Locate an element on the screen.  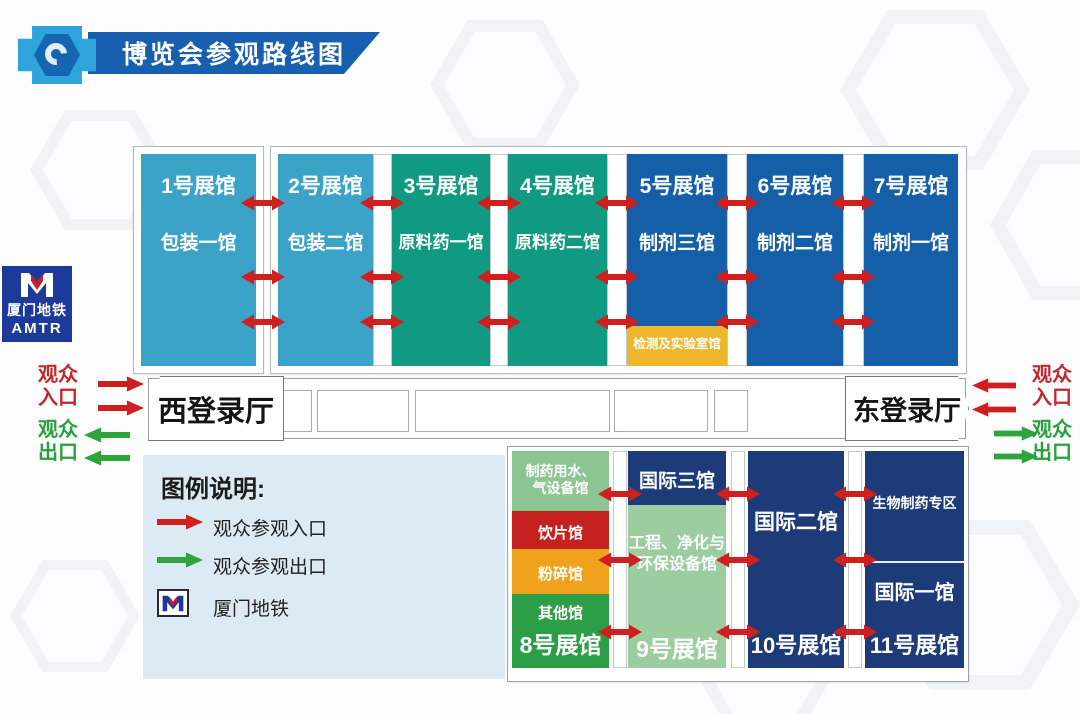
hall-11-number: 11号展馆 is located at coordinates (914, 645).